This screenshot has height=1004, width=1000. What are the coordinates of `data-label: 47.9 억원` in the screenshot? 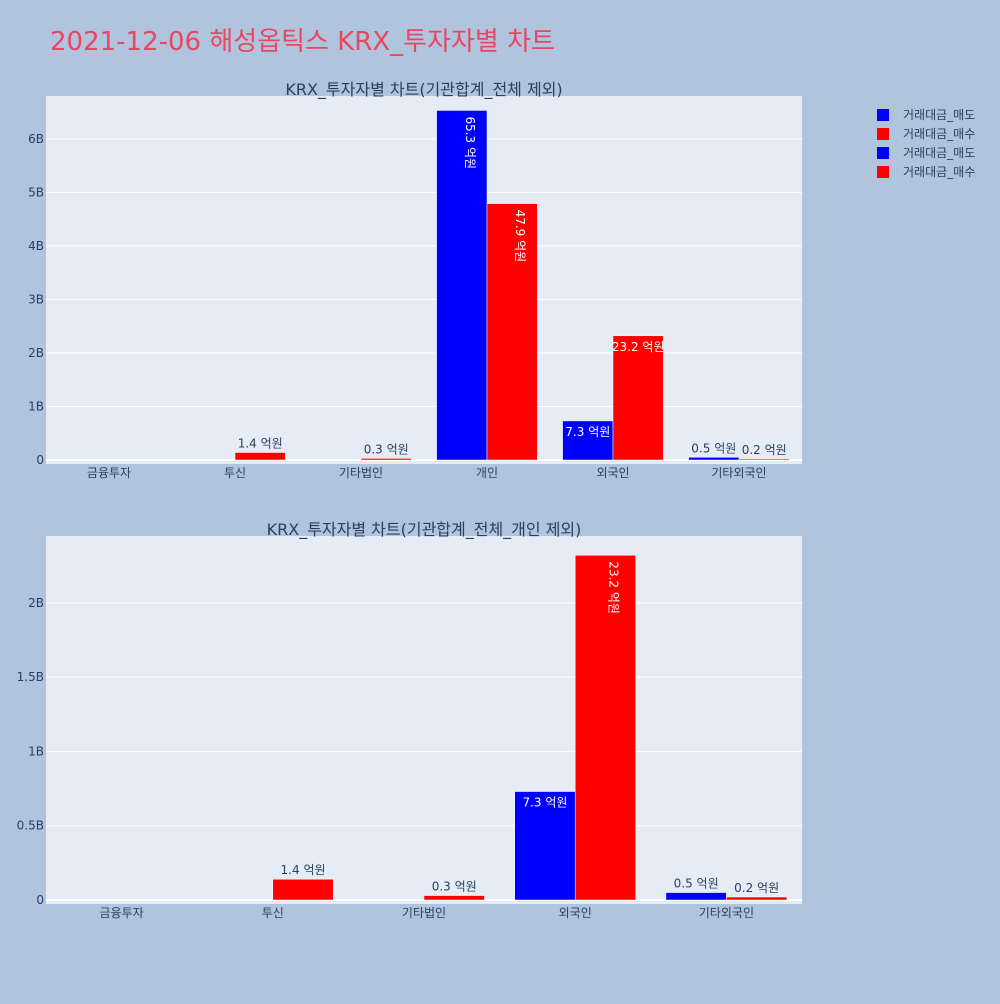 It's located at (520, 236).